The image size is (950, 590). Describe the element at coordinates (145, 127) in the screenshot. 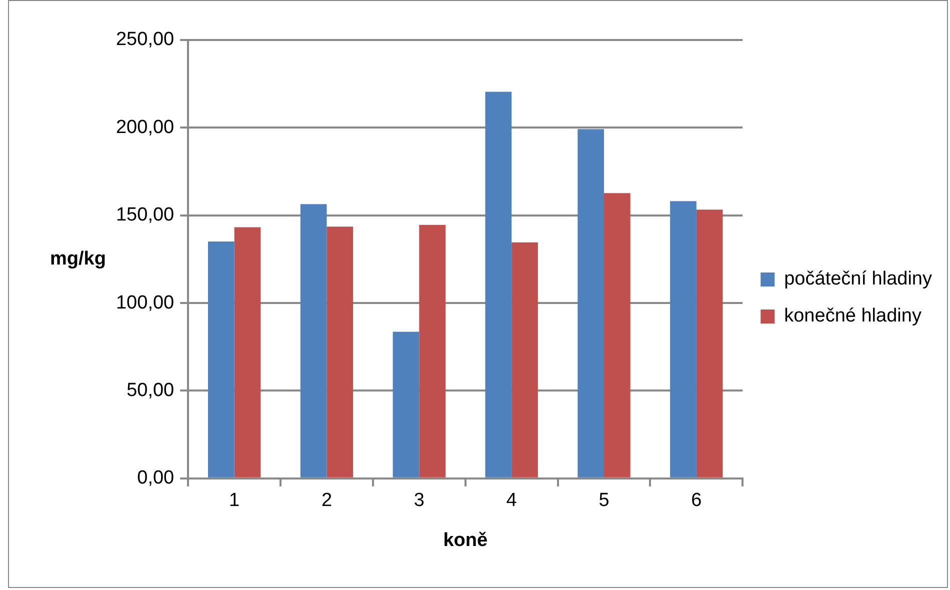

I see `y-tick-label: 200,00` at that location.